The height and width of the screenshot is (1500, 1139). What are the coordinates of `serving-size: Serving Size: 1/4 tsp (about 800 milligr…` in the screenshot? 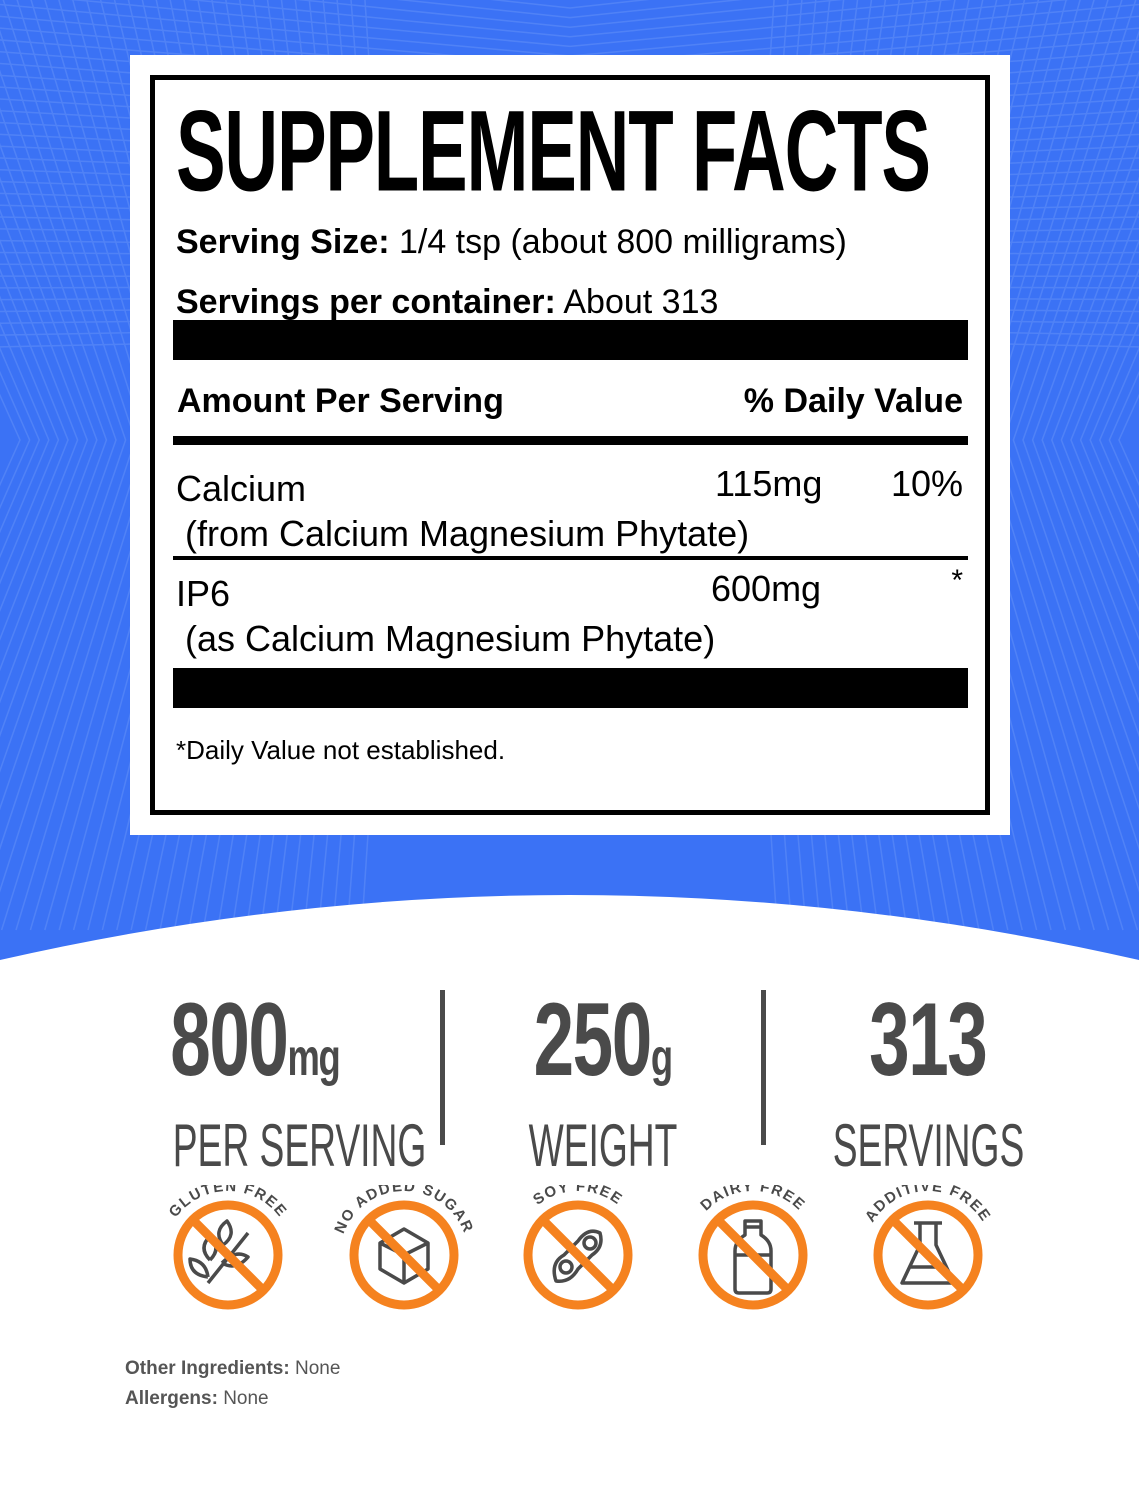 It's located at (511, 242).